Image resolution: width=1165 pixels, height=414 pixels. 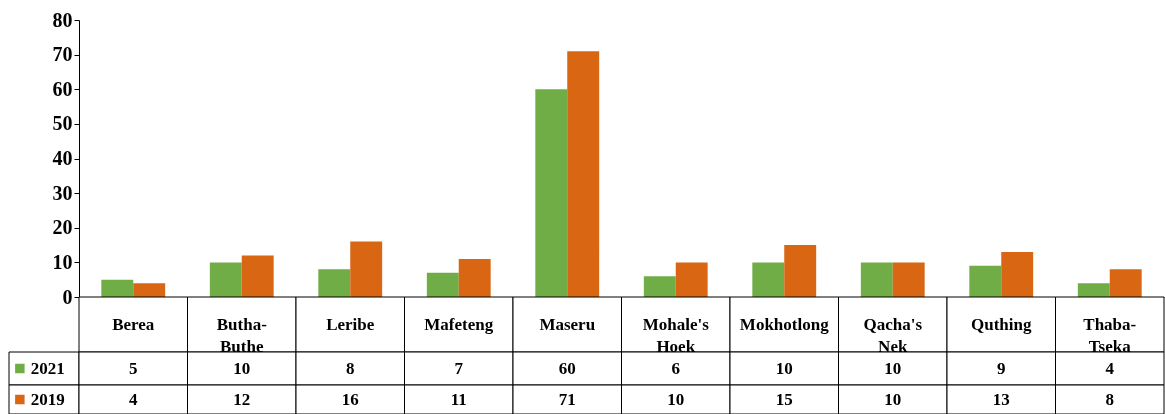 I want to click on data-label: 6, so click(x=675, y=368).